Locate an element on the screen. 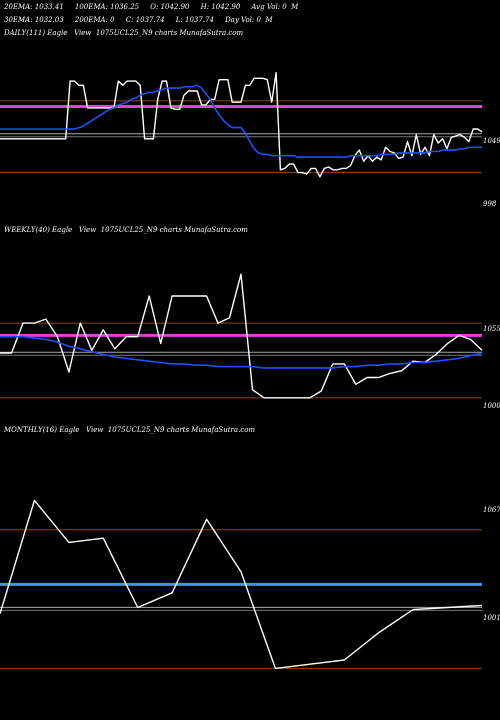 This screenshot has width=500, height=720. weekly-axis-label-lower: 1000 is located at coordinates (491, 406).